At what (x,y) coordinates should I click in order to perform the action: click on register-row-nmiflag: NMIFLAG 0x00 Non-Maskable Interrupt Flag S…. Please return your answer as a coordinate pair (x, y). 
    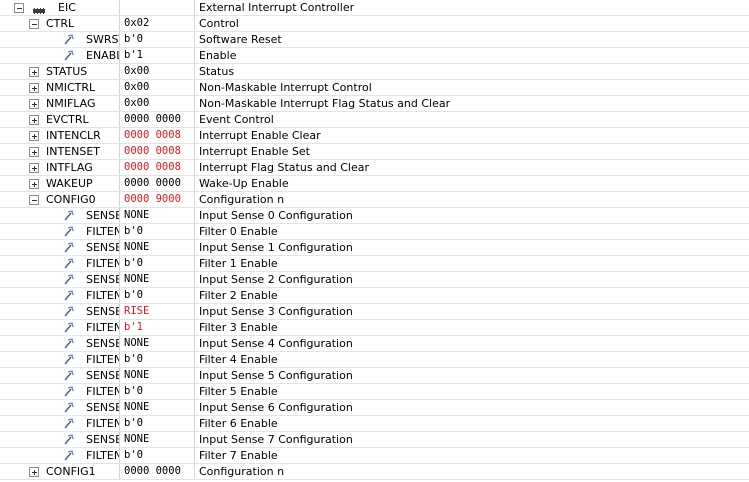
    Looking at the image, I should click on (374, 104).